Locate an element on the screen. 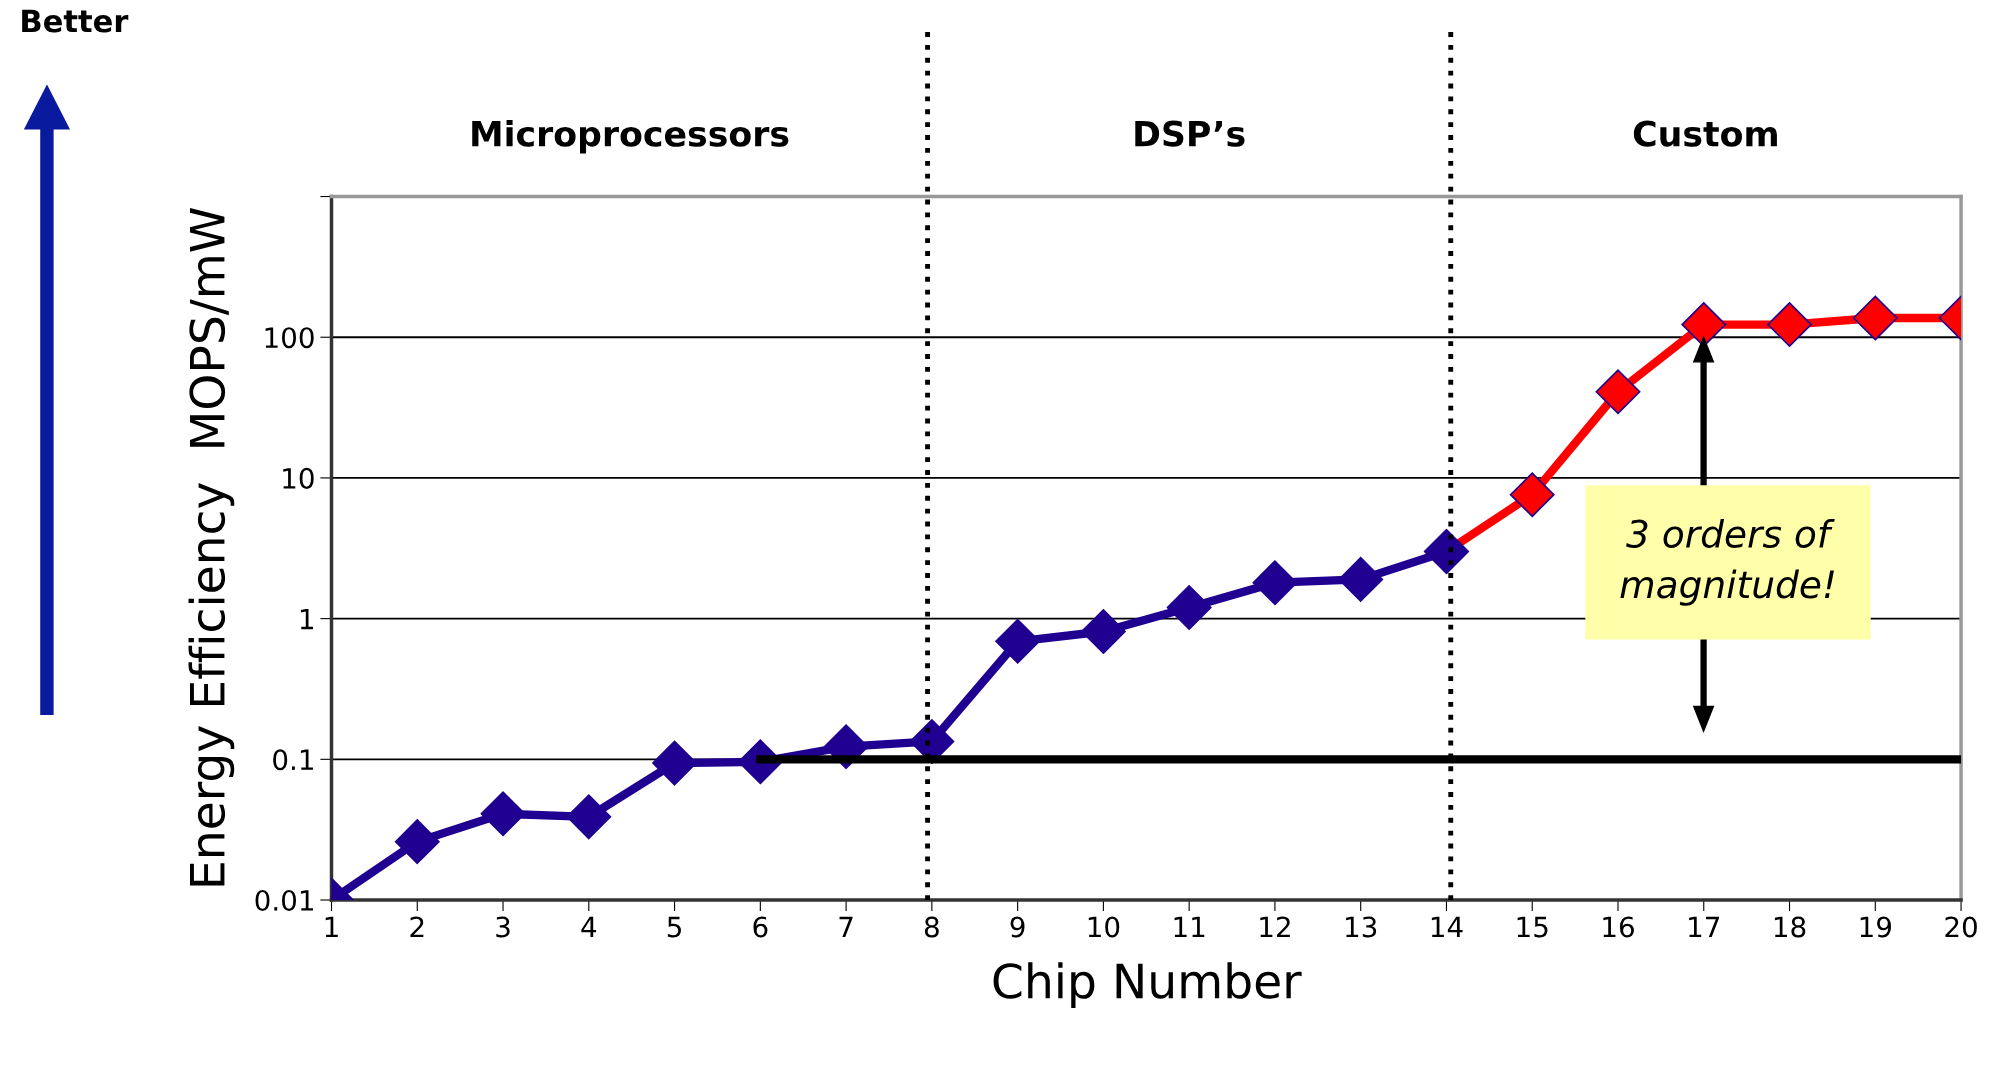  x-tick-label: 20 is located at coordinates (1961, 927).